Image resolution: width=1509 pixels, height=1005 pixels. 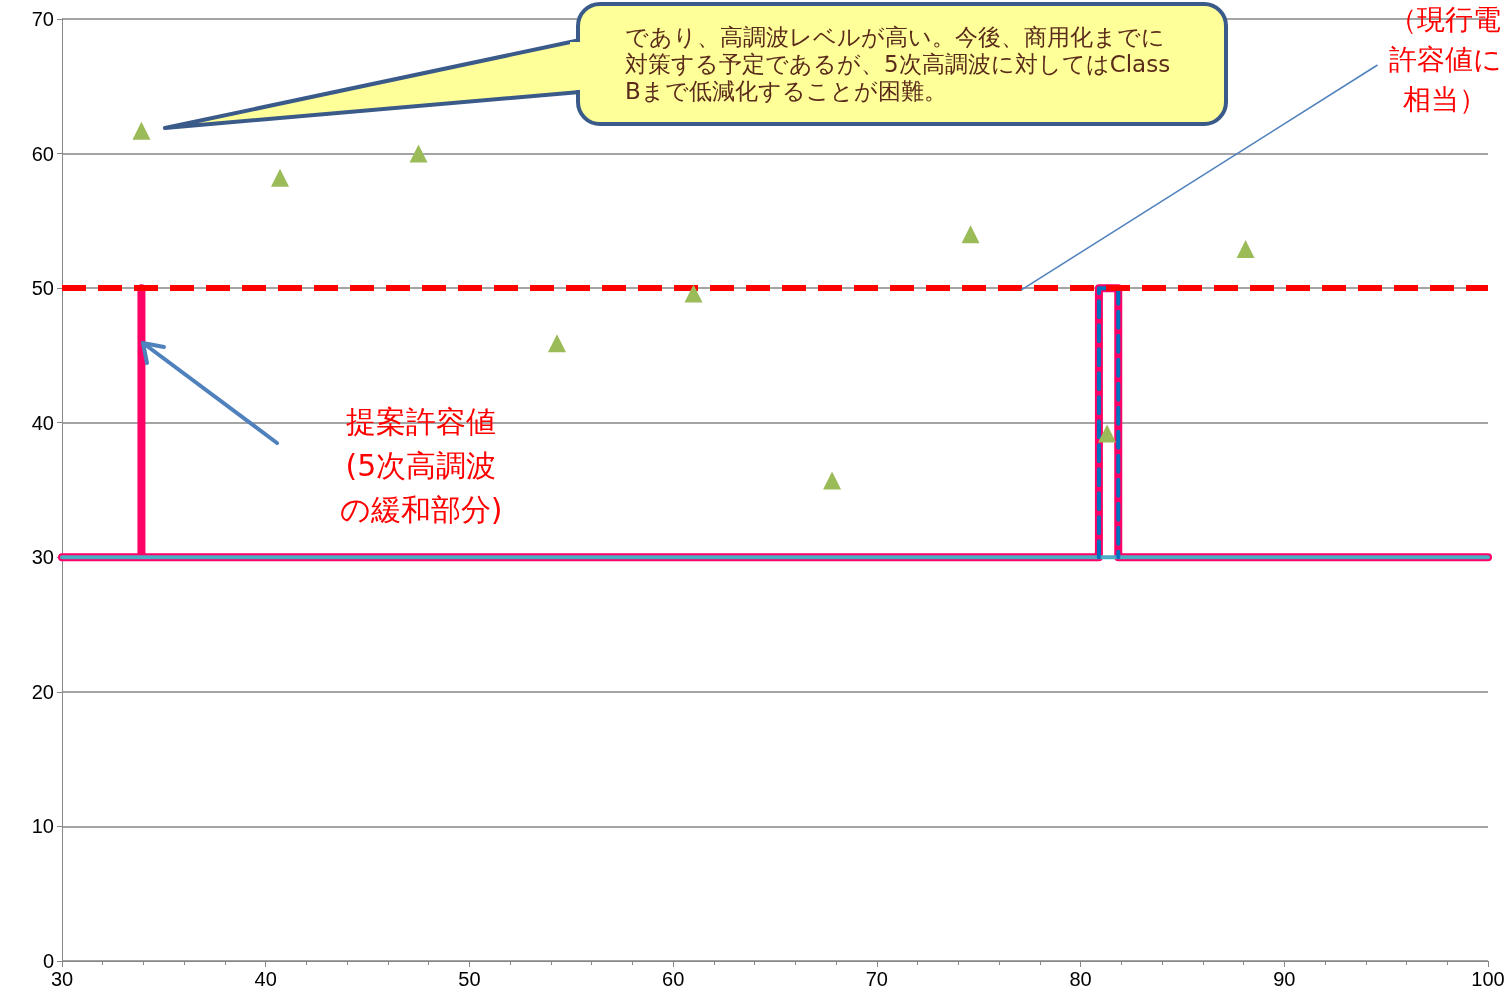 I want to click on y-tick-label: 50, so click(x=42, y=288).